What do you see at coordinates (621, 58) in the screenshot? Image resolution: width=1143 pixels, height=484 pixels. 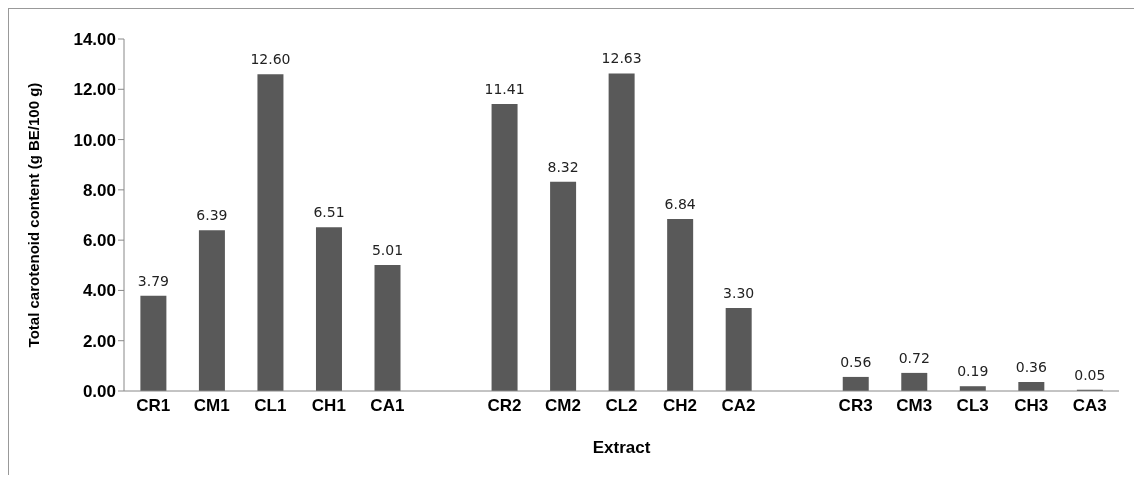 I see `data-label: 12.63` at bounding box center [621, 58].